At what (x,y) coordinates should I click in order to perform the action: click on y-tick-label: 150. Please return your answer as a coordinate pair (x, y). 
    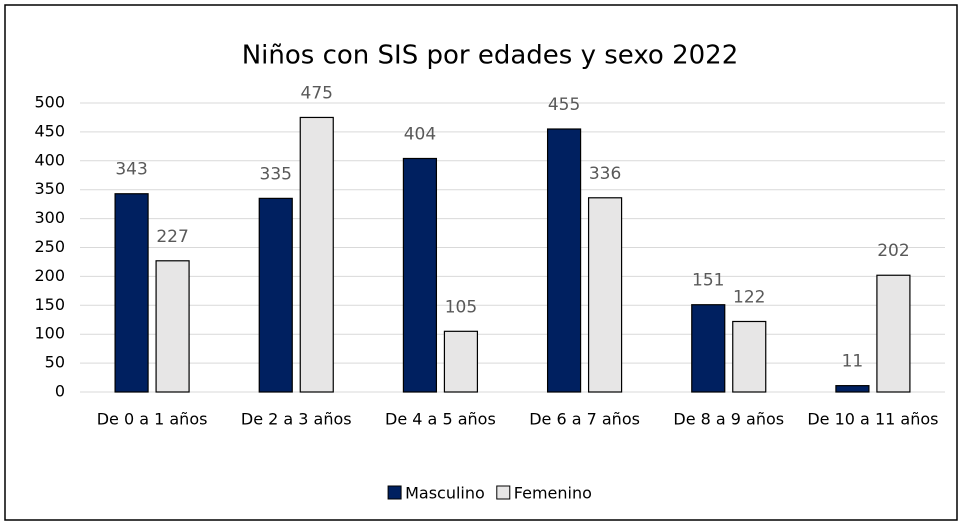
    Looking at the image, I should click on (49, 304).